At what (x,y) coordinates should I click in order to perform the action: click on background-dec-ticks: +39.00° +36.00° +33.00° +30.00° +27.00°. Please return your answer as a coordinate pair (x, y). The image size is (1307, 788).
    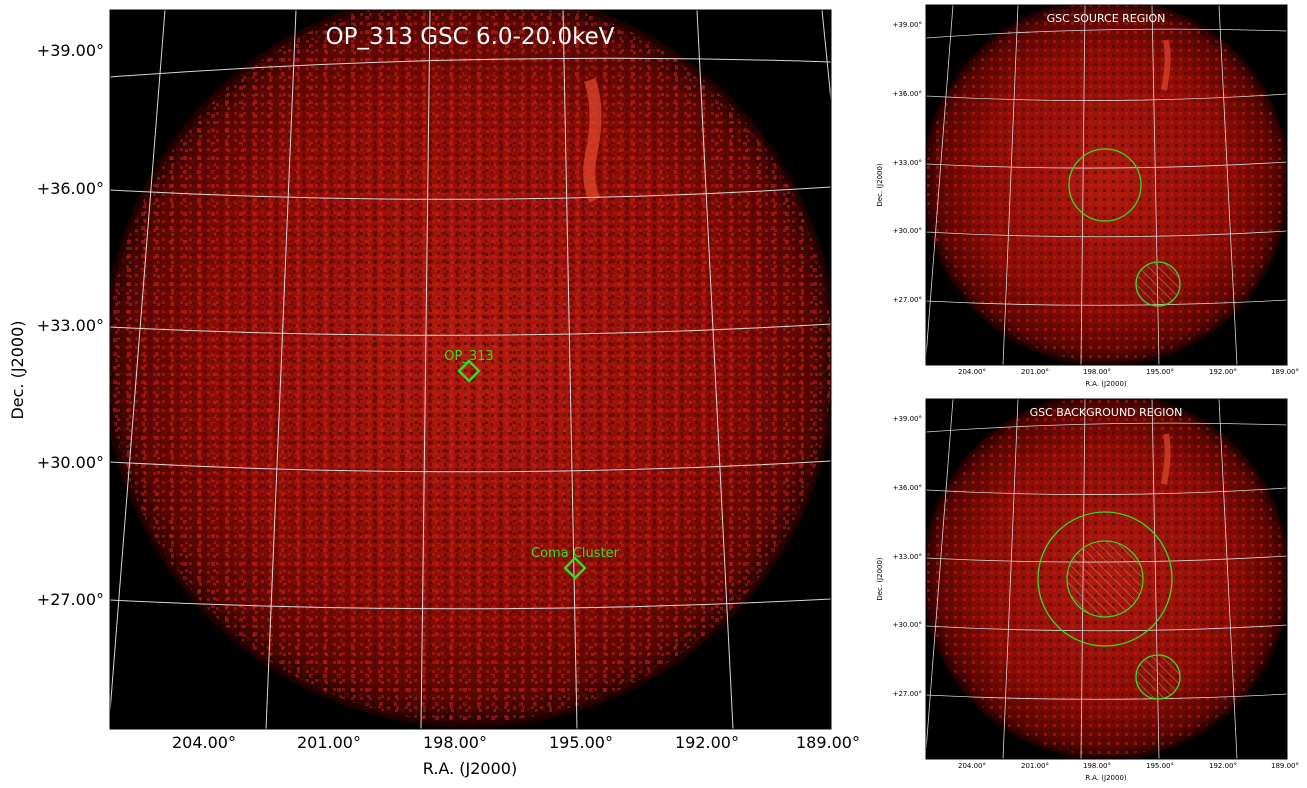
    Looking at the image, I should click on (907, 556).